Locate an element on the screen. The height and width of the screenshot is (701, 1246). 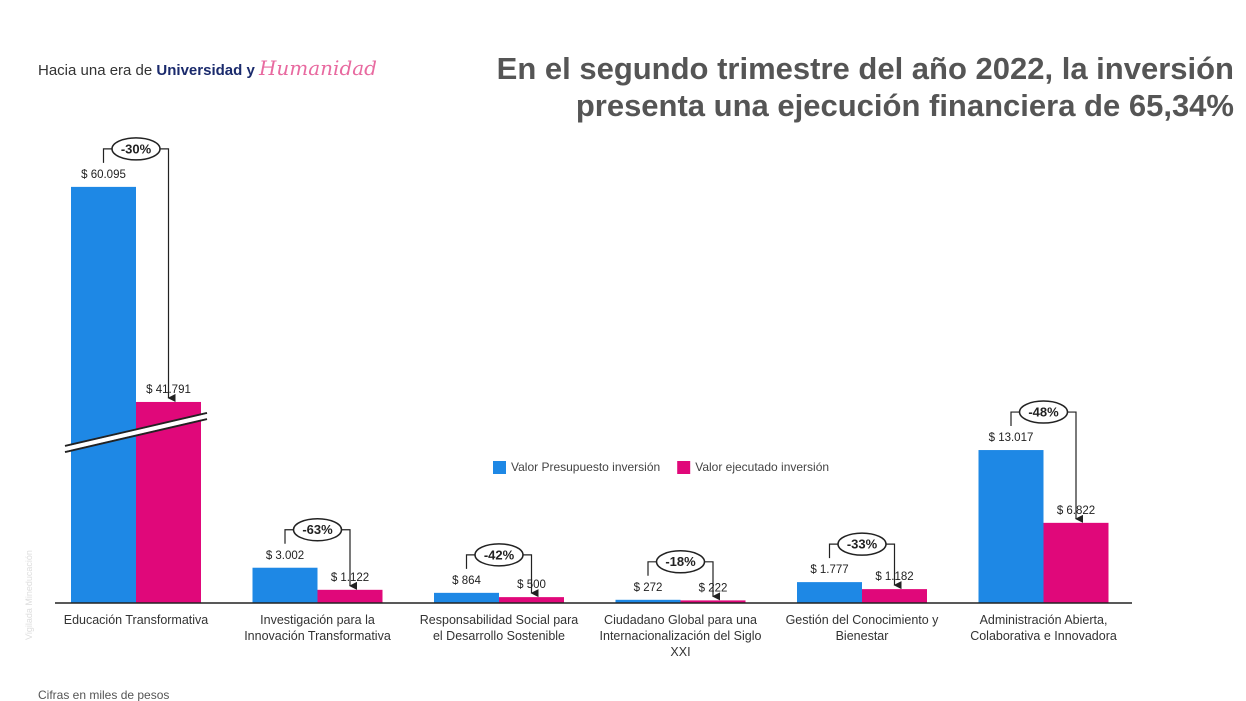
change-label: -18% is located at coordinates (680, 561).